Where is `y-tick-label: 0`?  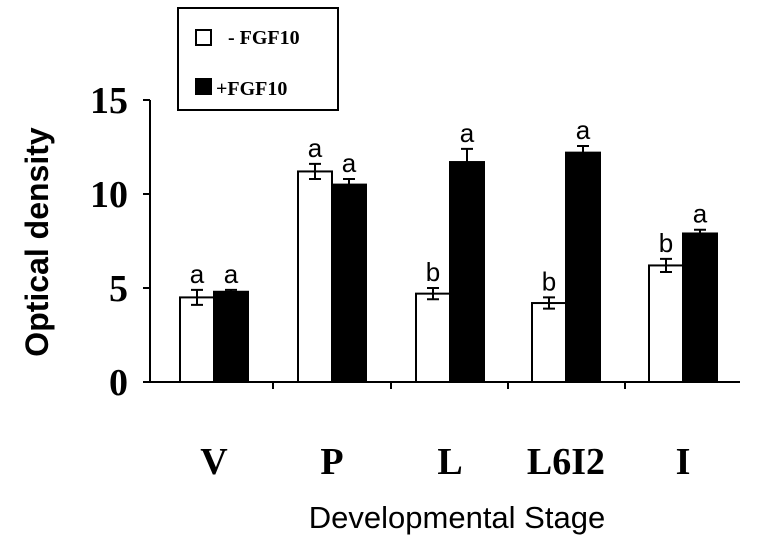
y-tick-label: 0 is located at coordinates (118, 383).